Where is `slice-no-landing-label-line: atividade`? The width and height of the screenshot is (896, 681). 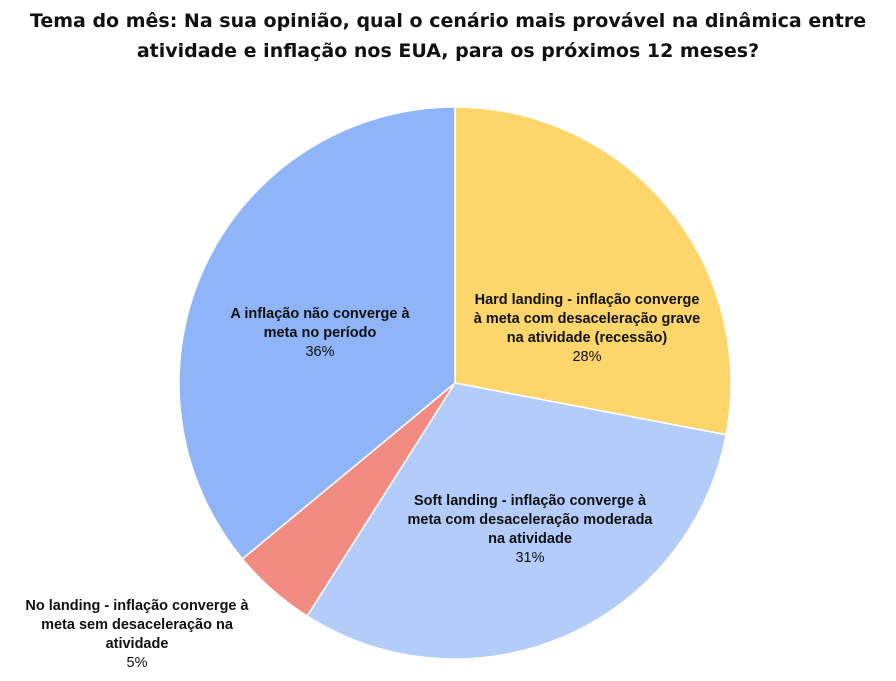 slice-no-landing-label-line: atividade is located at coordinates (137, 644).